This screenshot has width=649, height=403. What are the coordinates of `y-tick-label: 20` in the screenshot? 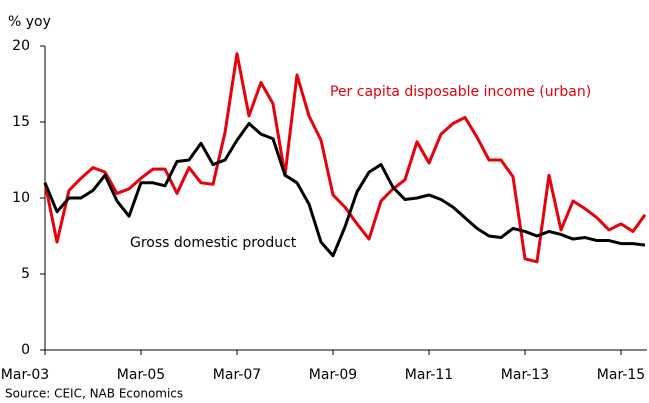 It's located at (21, 46).